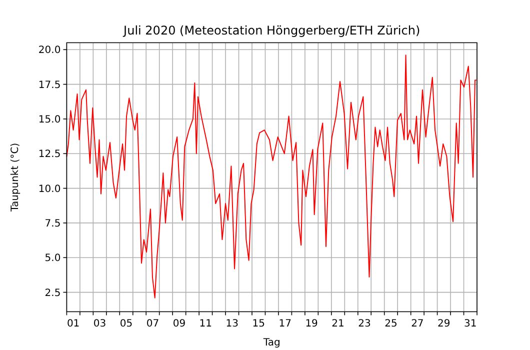  I want to click on y-tick-label: 15.0, so click(49, 120).